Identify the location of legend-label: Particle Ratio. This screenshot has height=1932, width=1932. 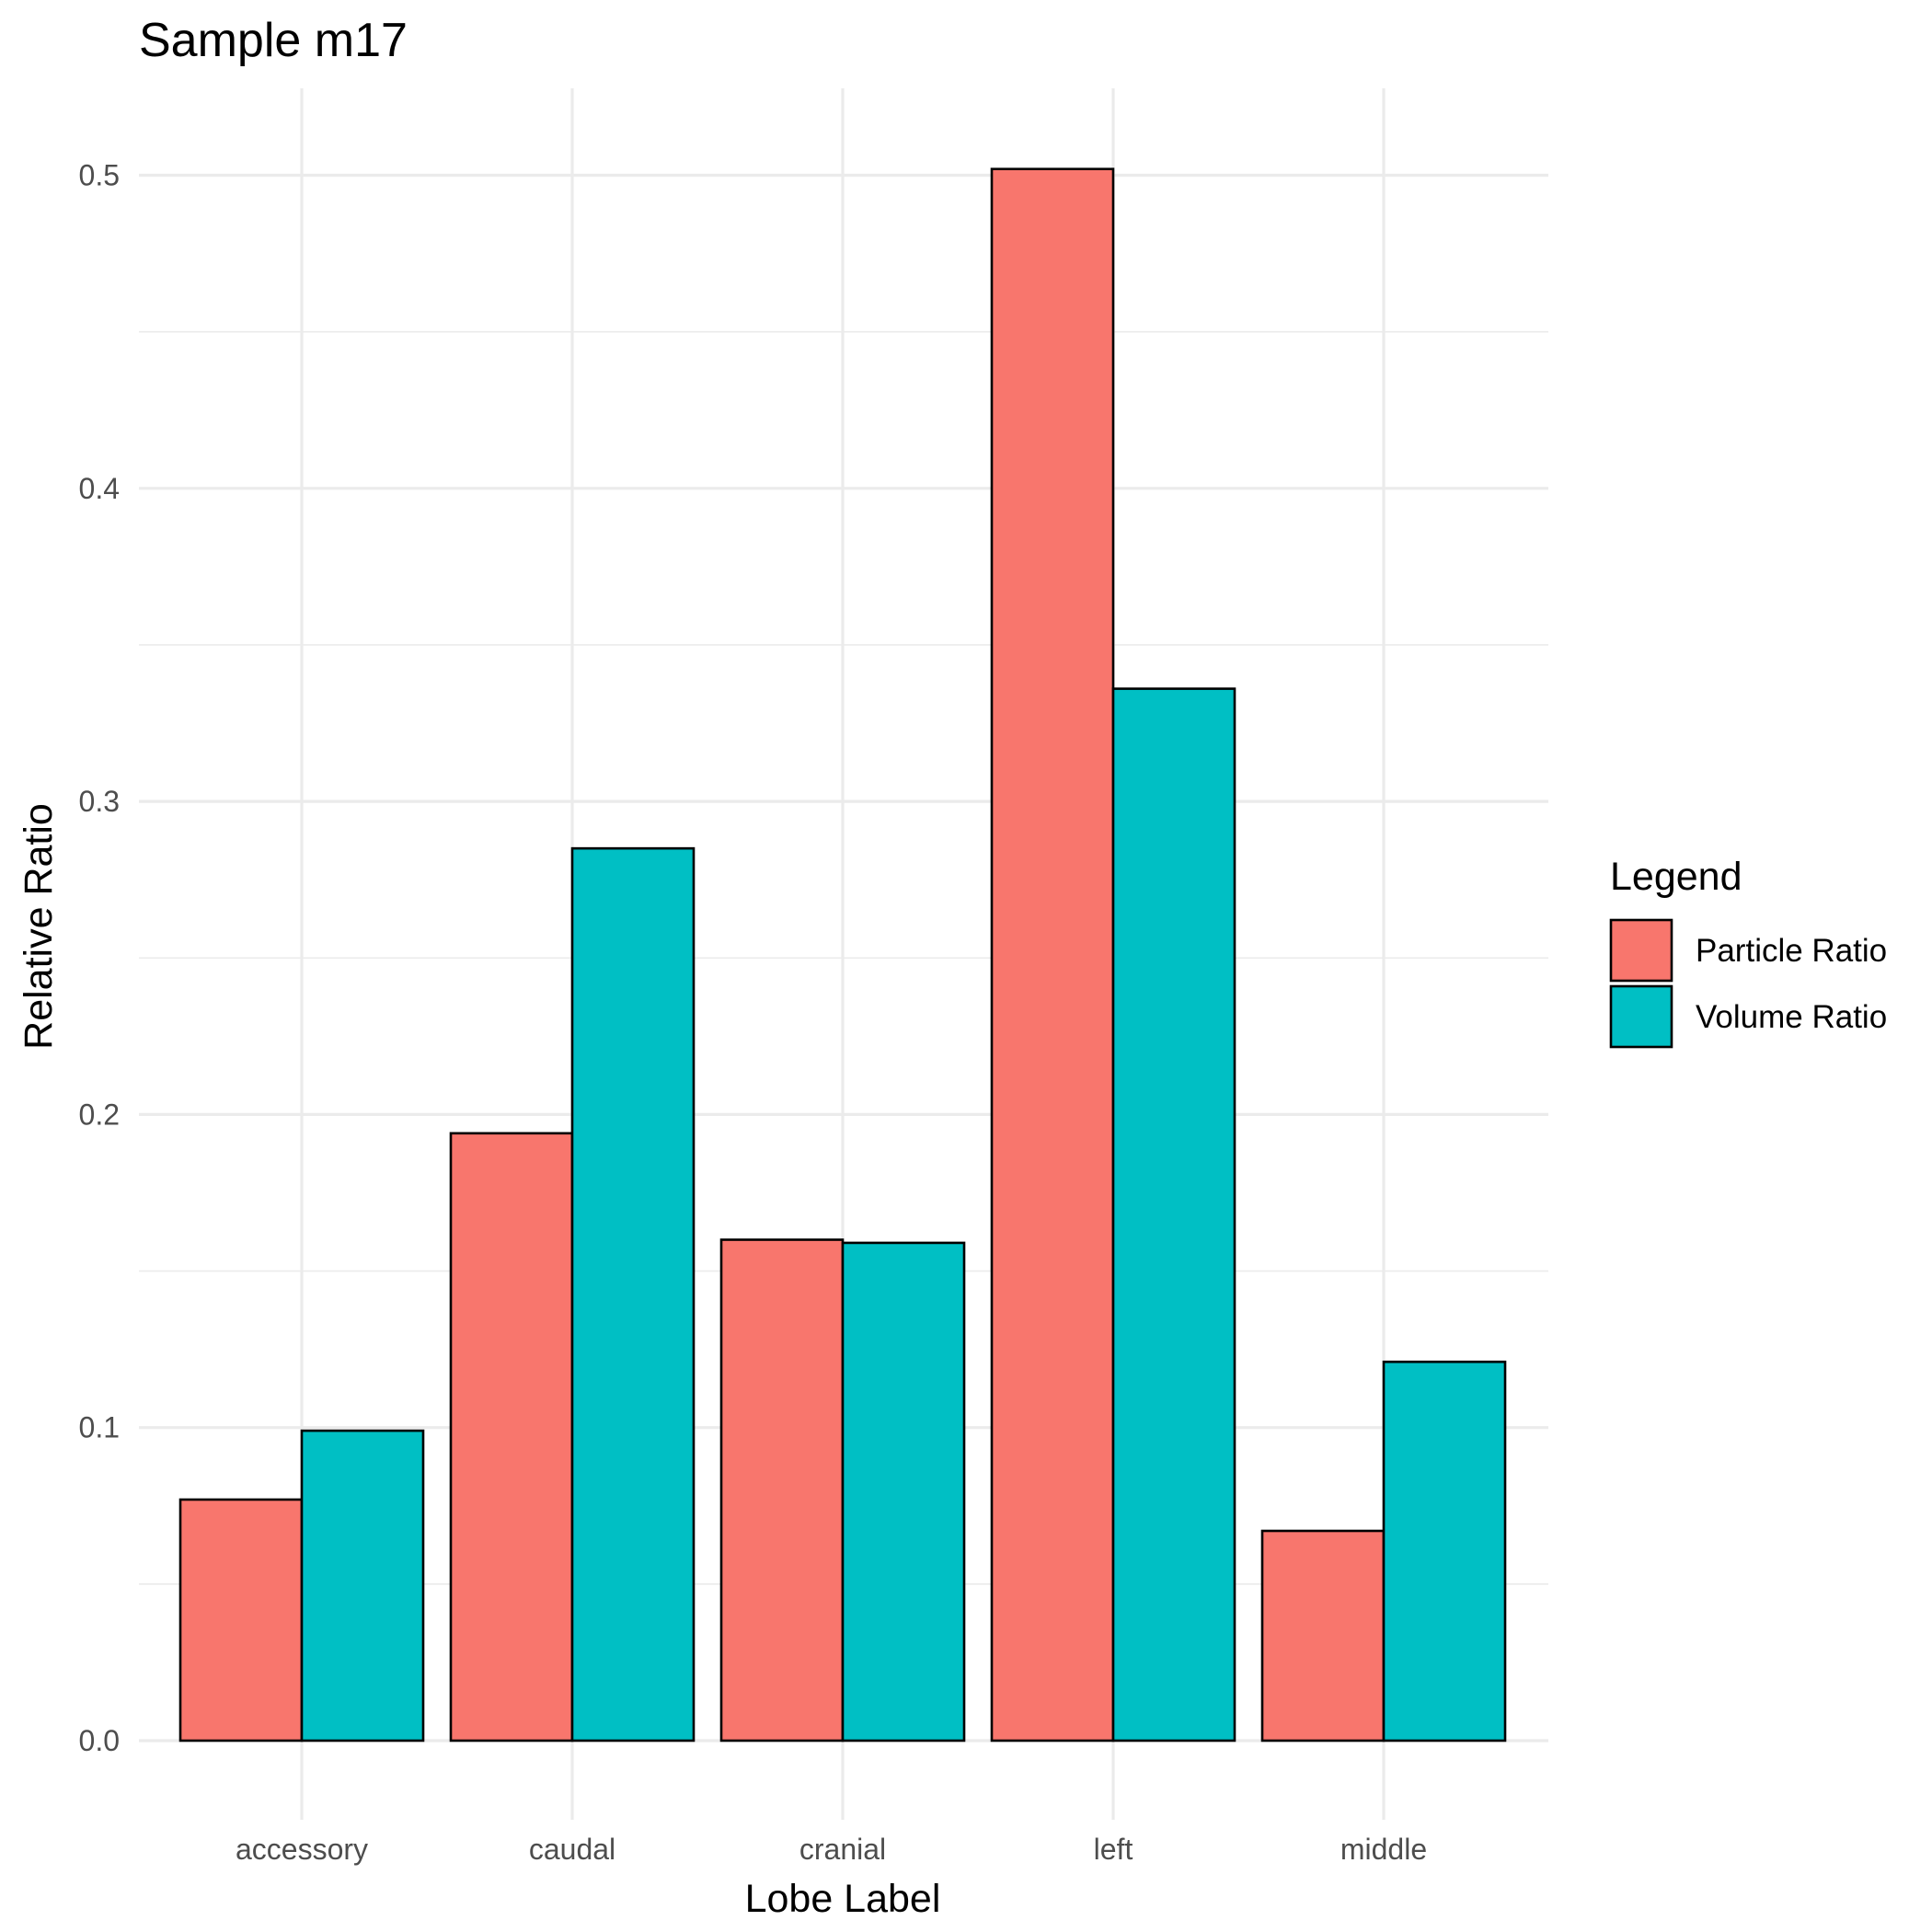
(1791, 951).